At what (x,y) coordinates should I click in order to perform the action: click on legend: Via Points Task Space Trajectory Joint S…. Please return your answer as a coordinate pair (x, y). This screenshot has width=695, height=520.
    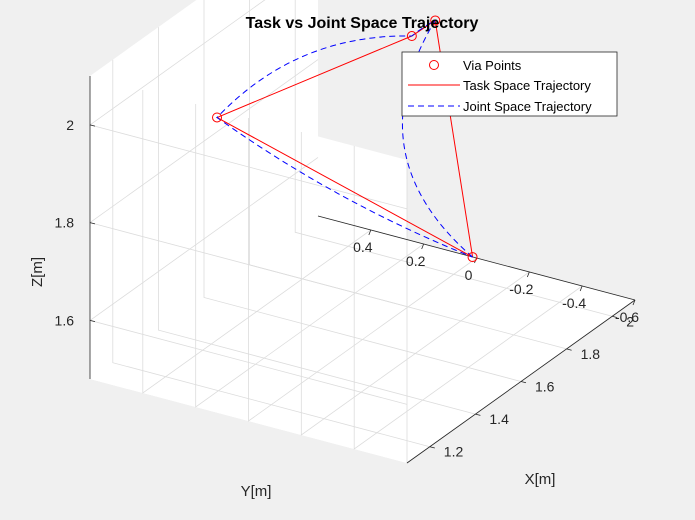
    Looking at the image, I should click on (509, 84).